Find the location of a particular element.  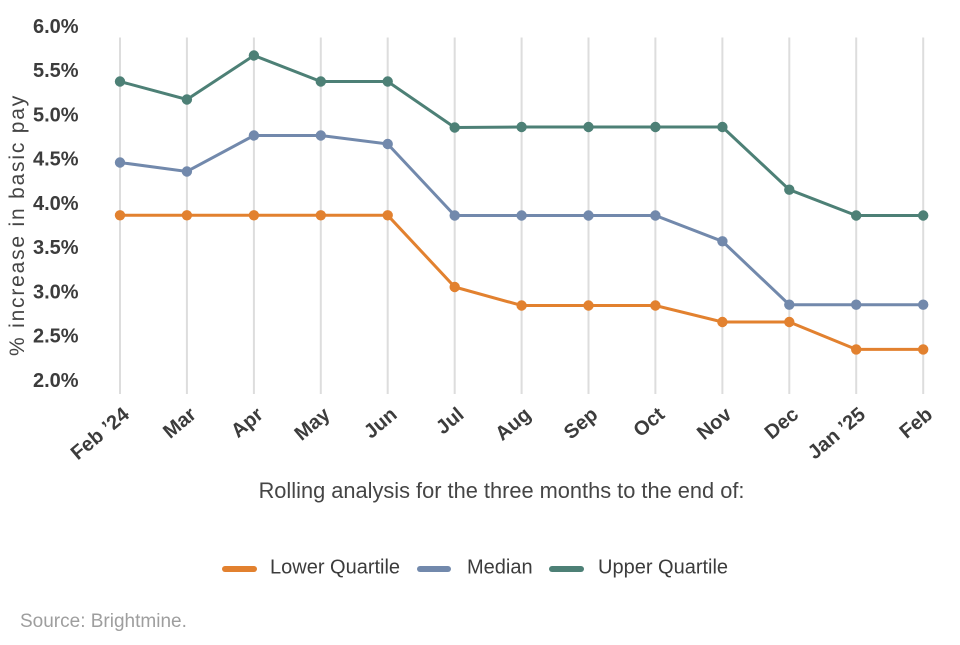

svg-text: 4.0% is located at coordinates (56, 204).